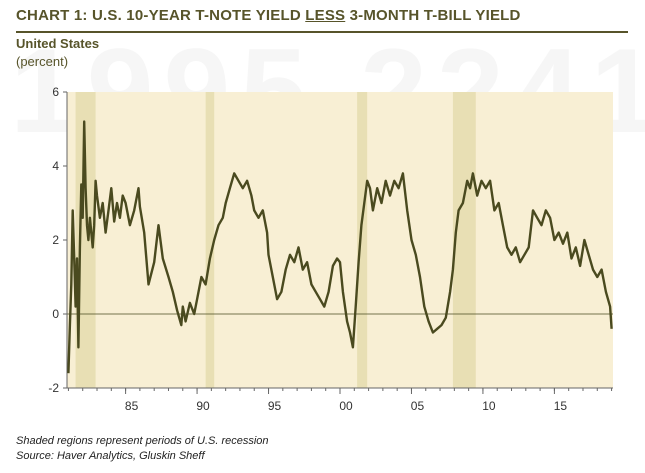  I want to click on title-rule, so click(322, 32).